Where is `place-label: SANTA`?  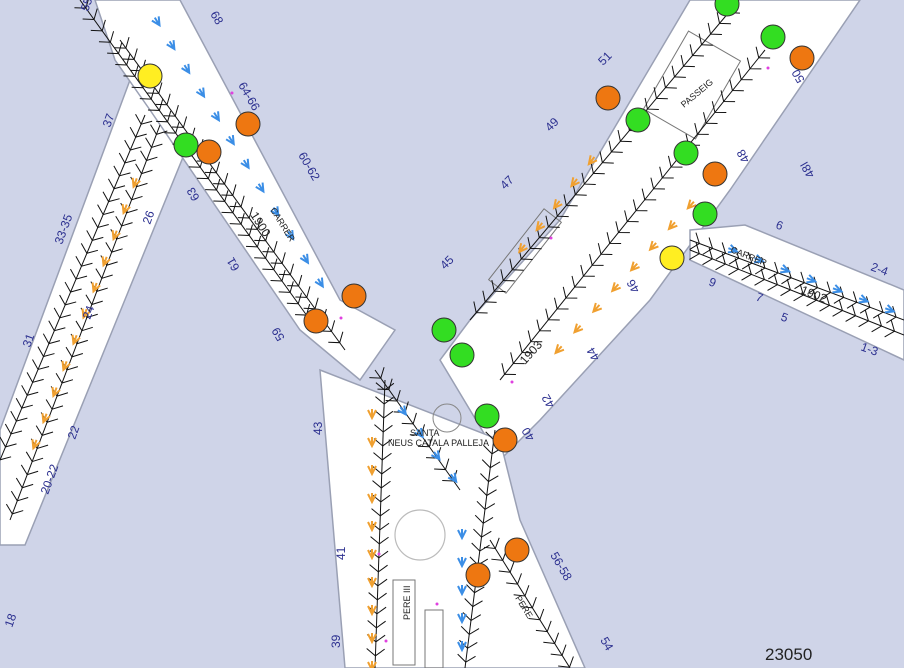 place-label: SANTA is located at coordinates (424, 433).